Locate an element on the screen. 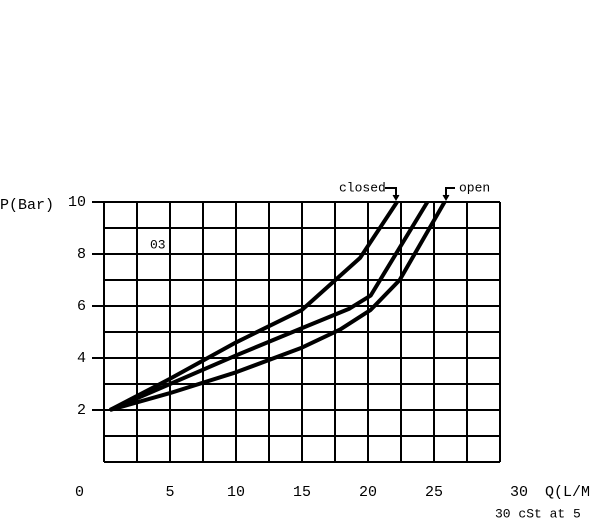  x-axis-label: Q(L/M is located at coordinates (567, 492).